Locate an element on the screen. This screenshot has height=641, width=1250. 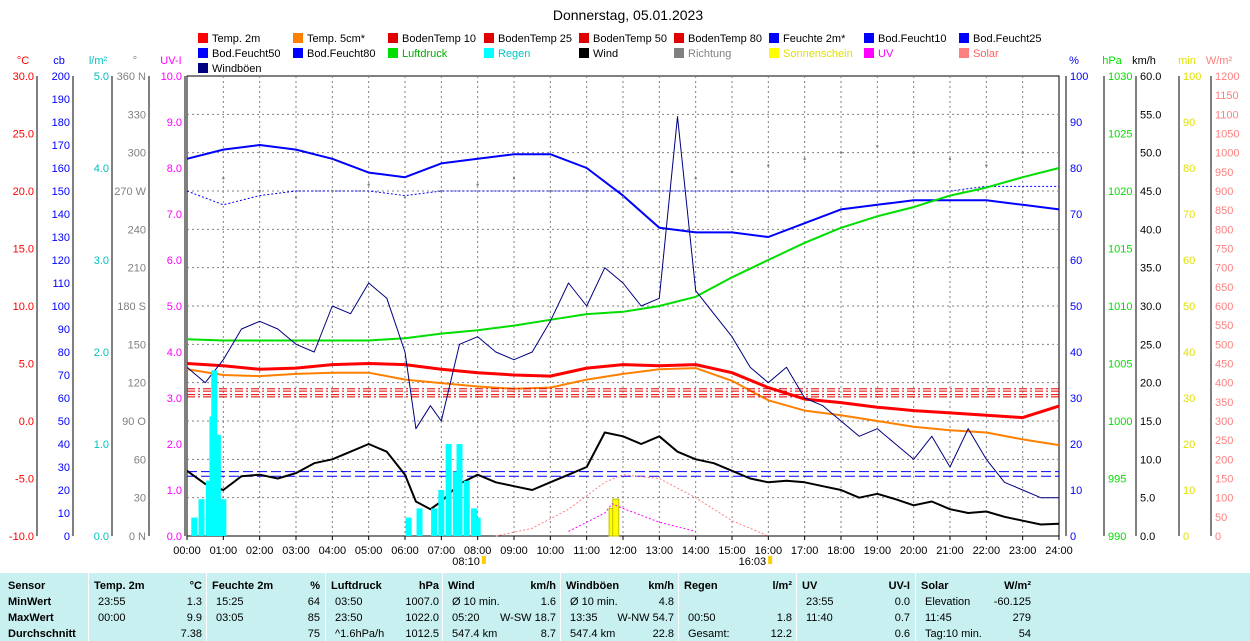
axis-tick-label: 210 is located at coordinates (137, 269).